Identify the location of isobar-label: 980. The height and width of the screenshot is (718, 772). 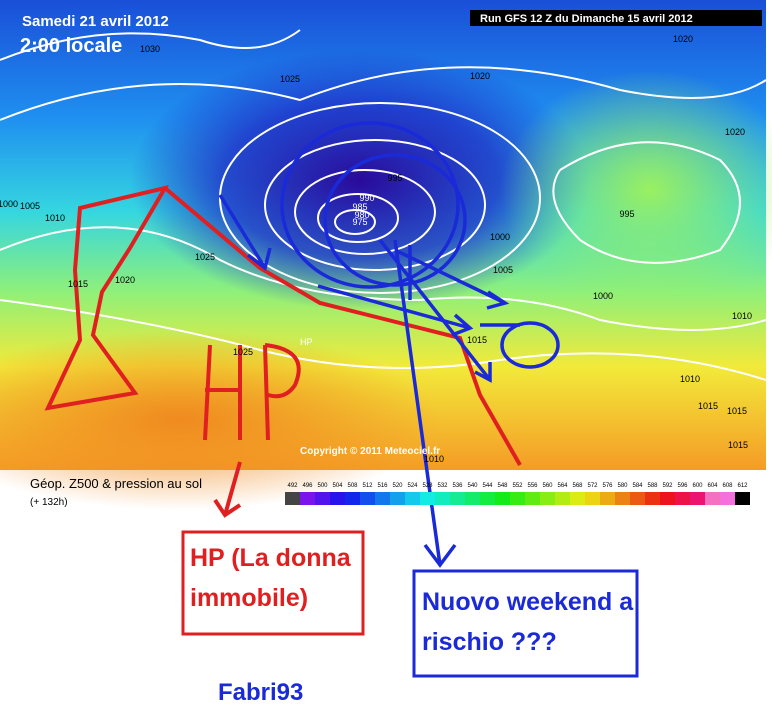
(361, 215).